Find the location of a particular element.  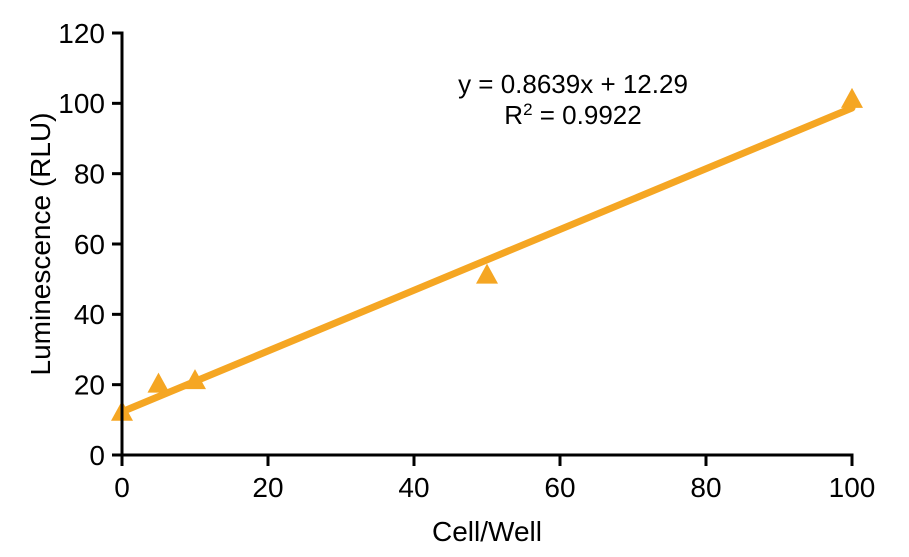

y-tick-label: 20 is located at coordinates (89, 384).